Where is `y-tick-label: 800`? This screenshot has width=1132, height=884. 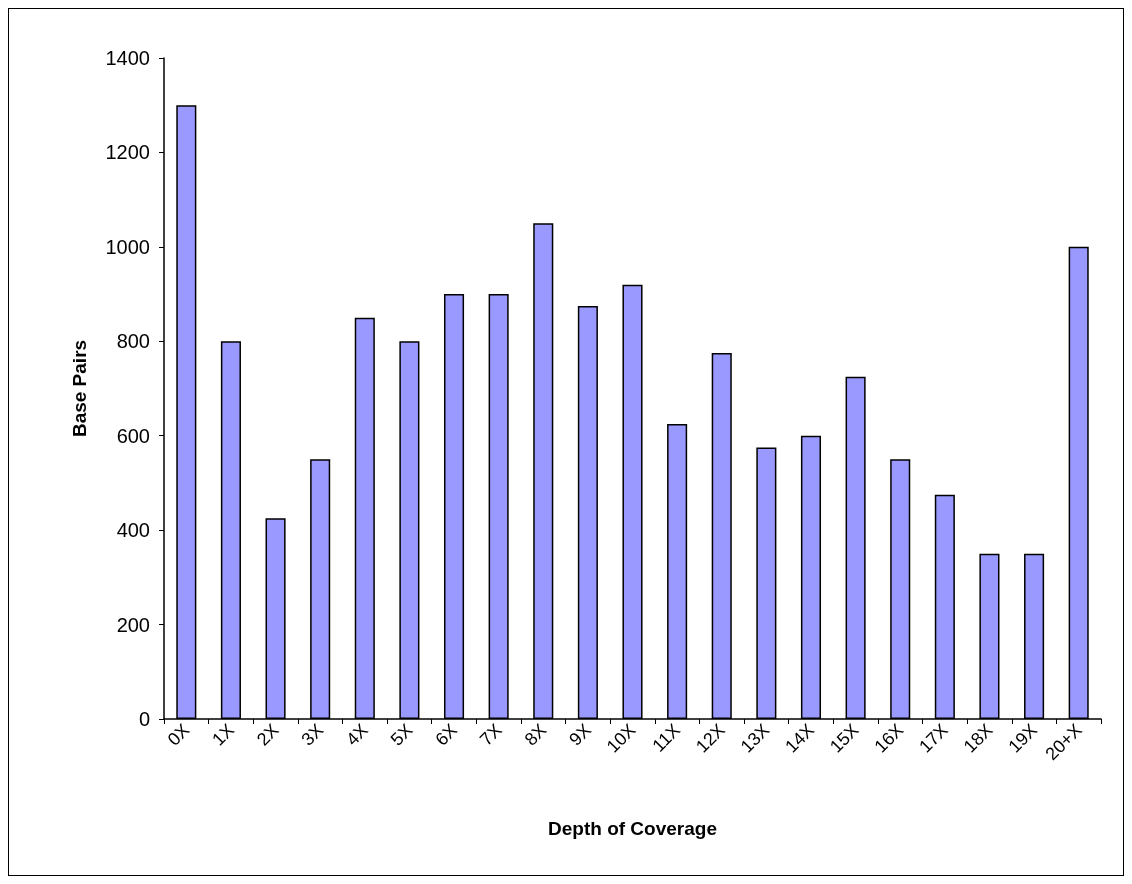
y-tick-label: 800 is located at coordinates (133, 341).